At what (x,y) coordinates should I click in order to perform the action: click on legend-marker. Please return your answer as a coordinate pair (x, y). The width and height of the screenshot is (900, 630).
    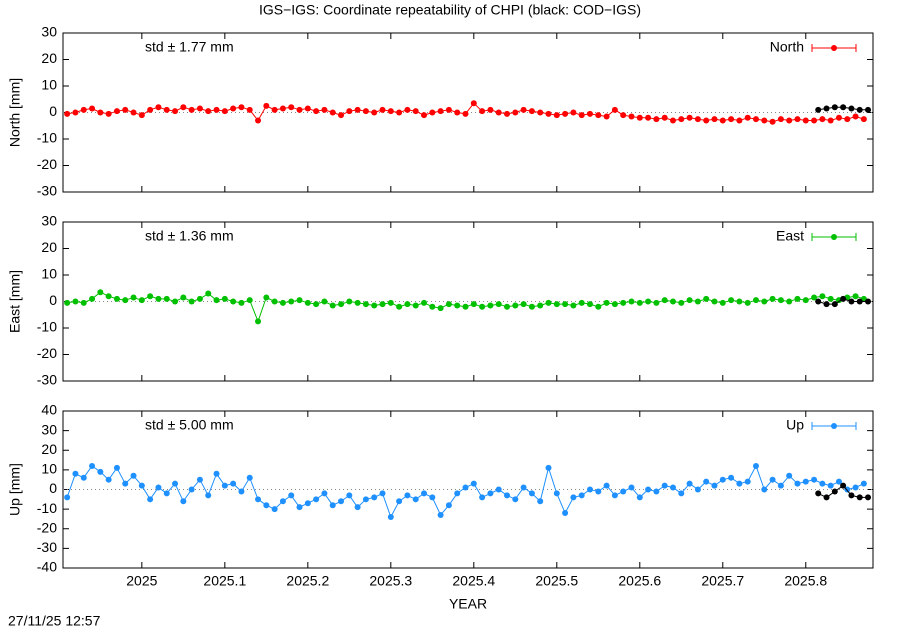
    Looking at the image, I should click on (834, 426).